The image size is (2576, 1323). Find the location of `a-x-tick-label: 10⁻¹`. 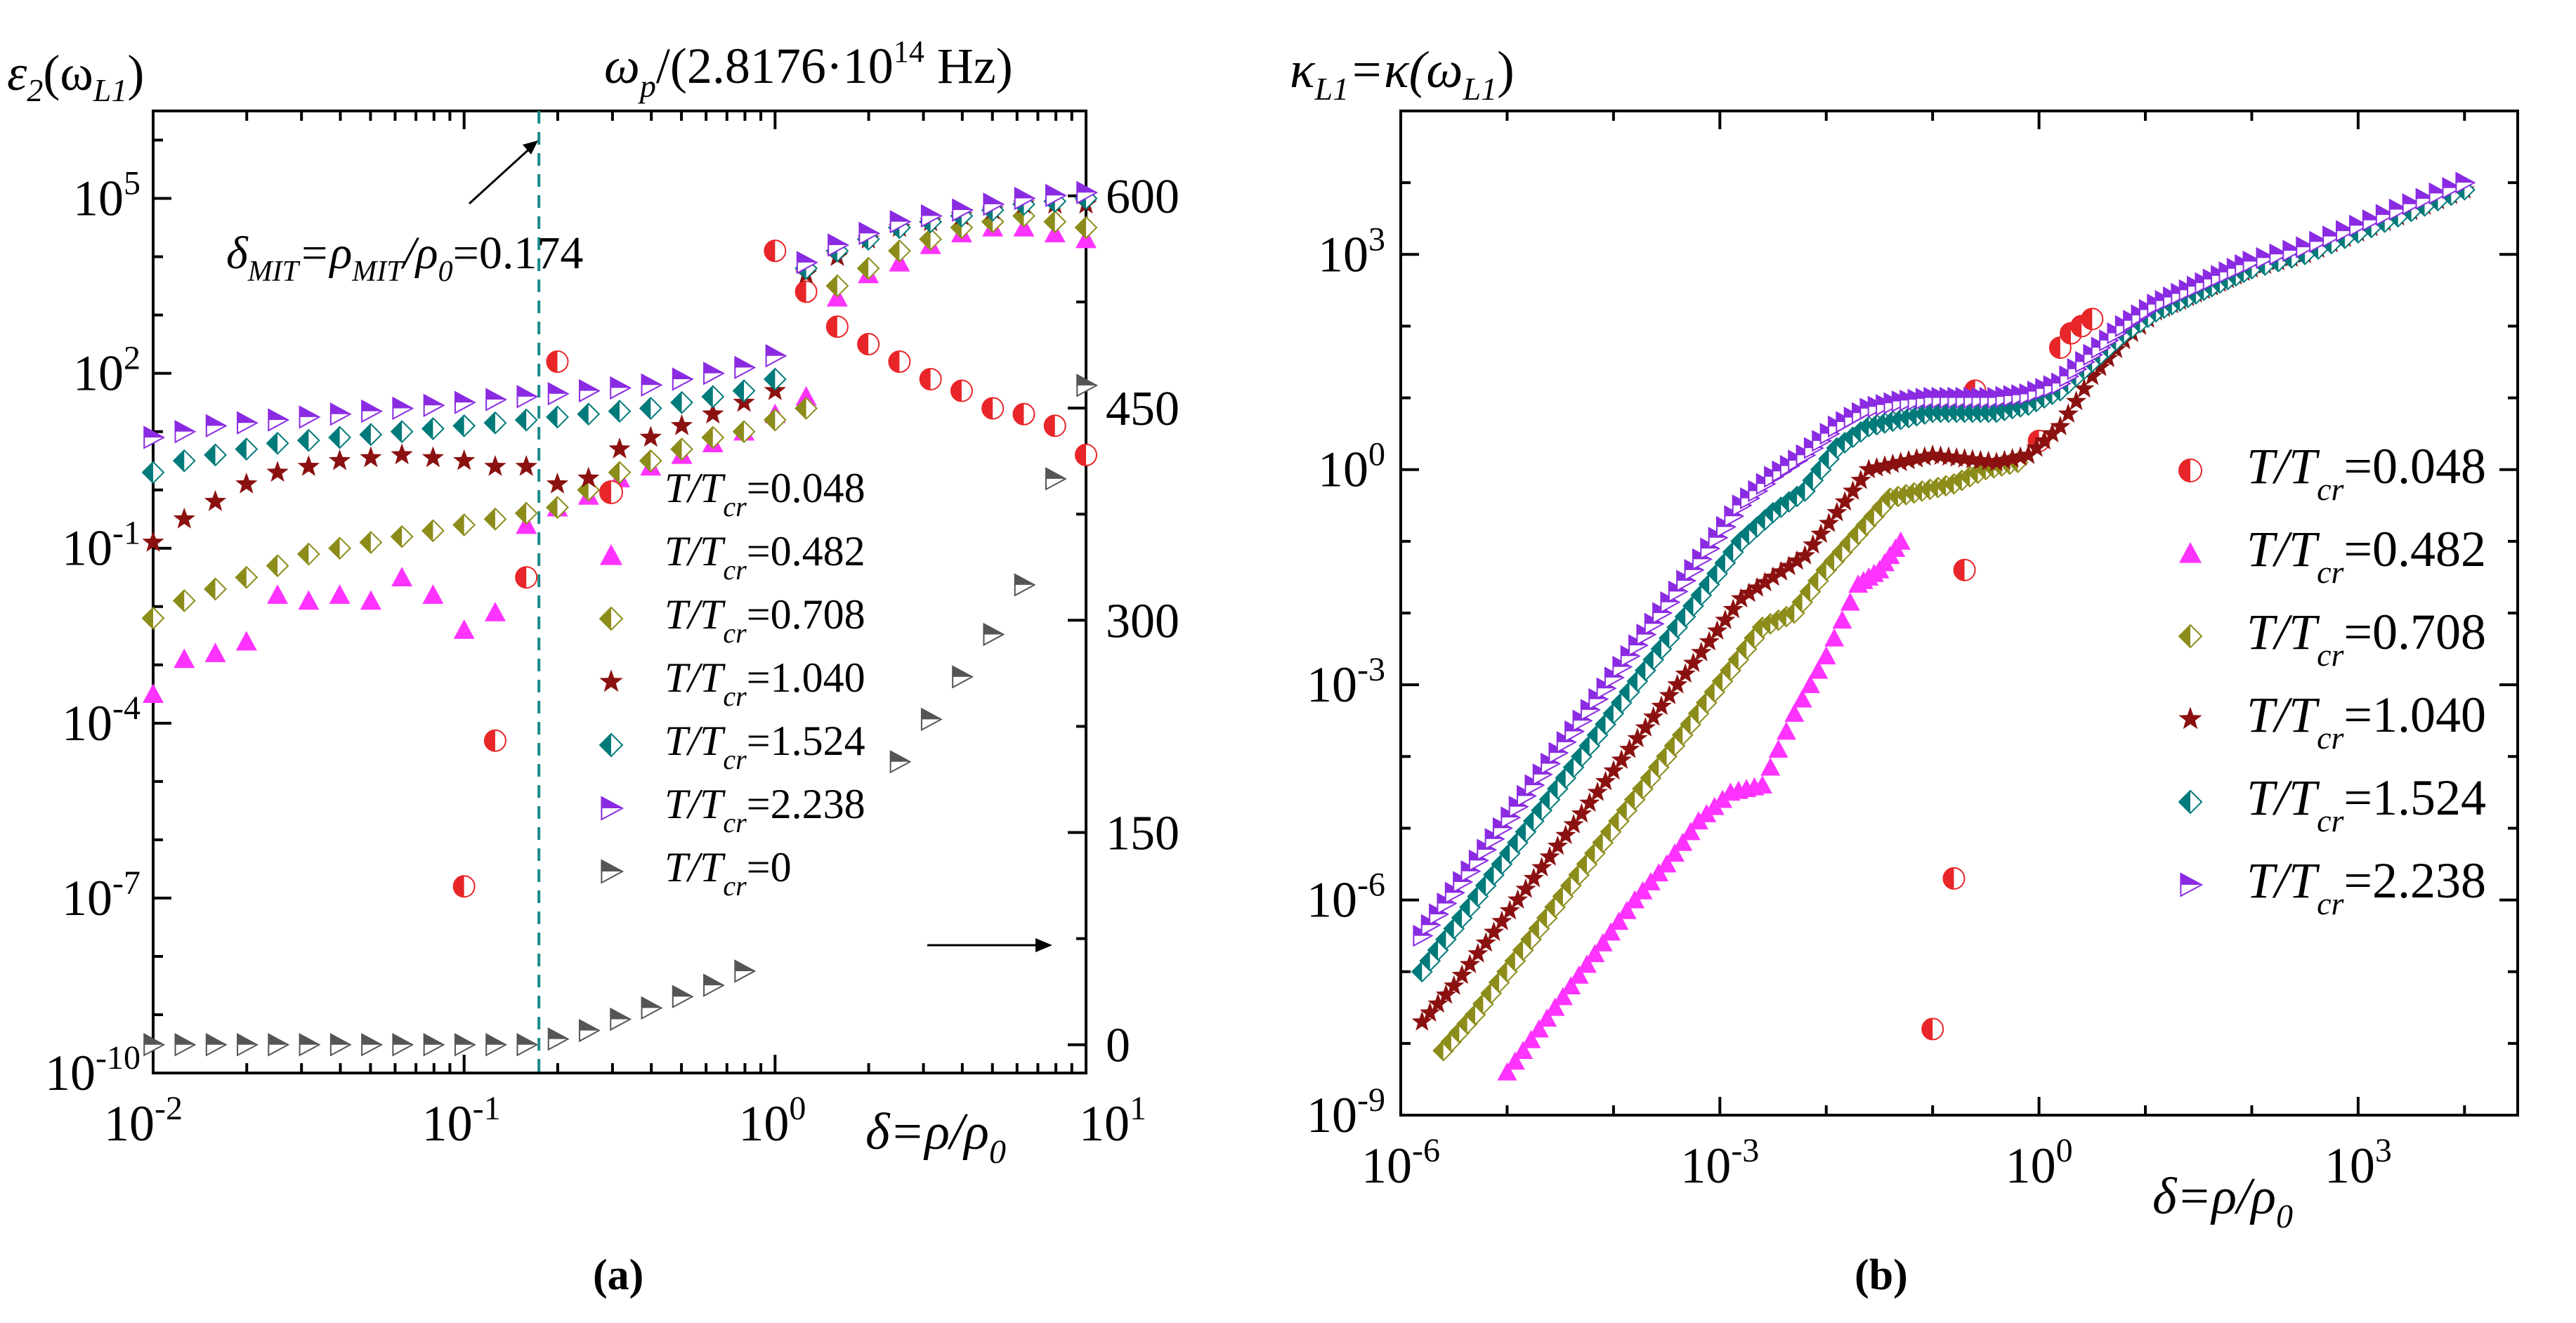

a-x-tick-label: 10⁻¹ is located at coordinates (462, 1121).